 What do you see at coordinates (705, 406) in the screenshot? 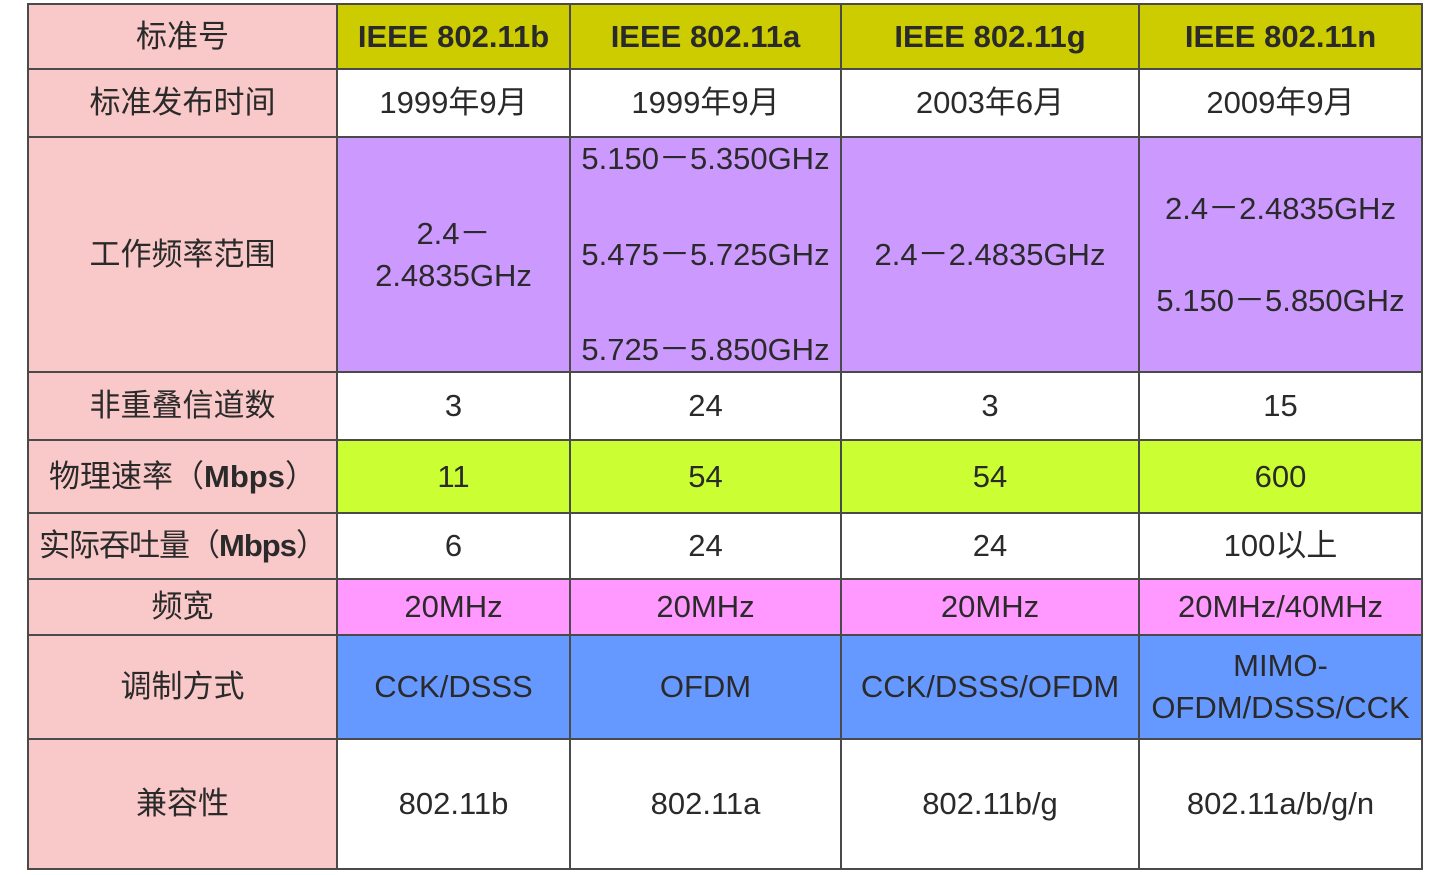
I see `channels-cell: 24` at bounding box center [705, 406].